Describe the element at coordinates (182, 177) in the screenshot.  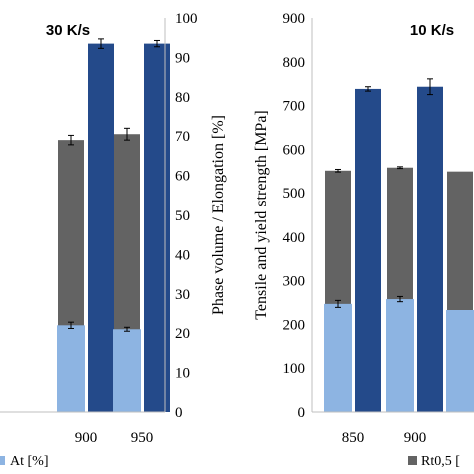
I see `left-y-tick-label: 60` at that location.